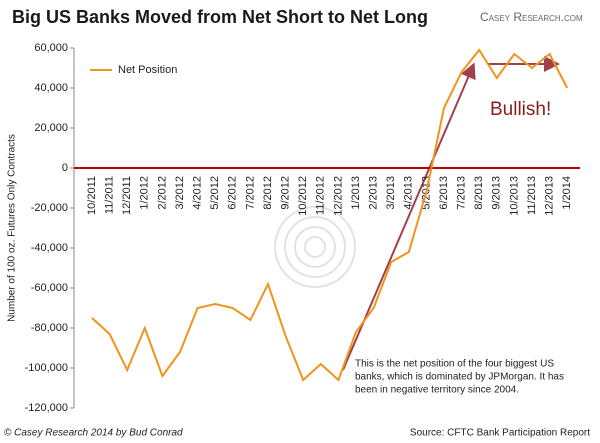  Describe the element at coordinates (437, 390) in the screenshot. I see `annotation: been in negative territory since 2004.` at that location.